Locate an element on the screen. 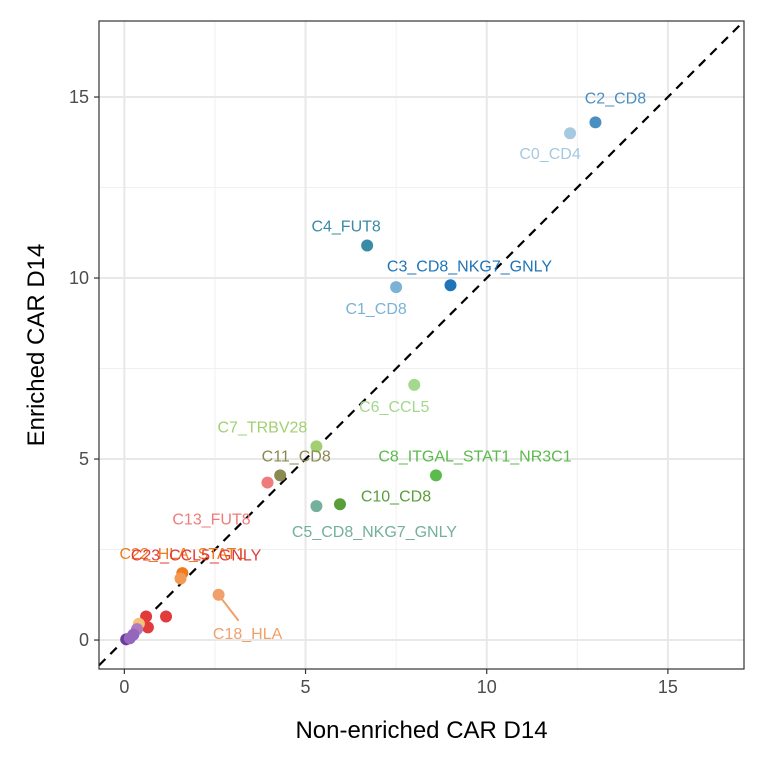 This screenshot has height=768, width=768. point-label: C23_CCL5_GNLY is located at coordinates (196, 556).